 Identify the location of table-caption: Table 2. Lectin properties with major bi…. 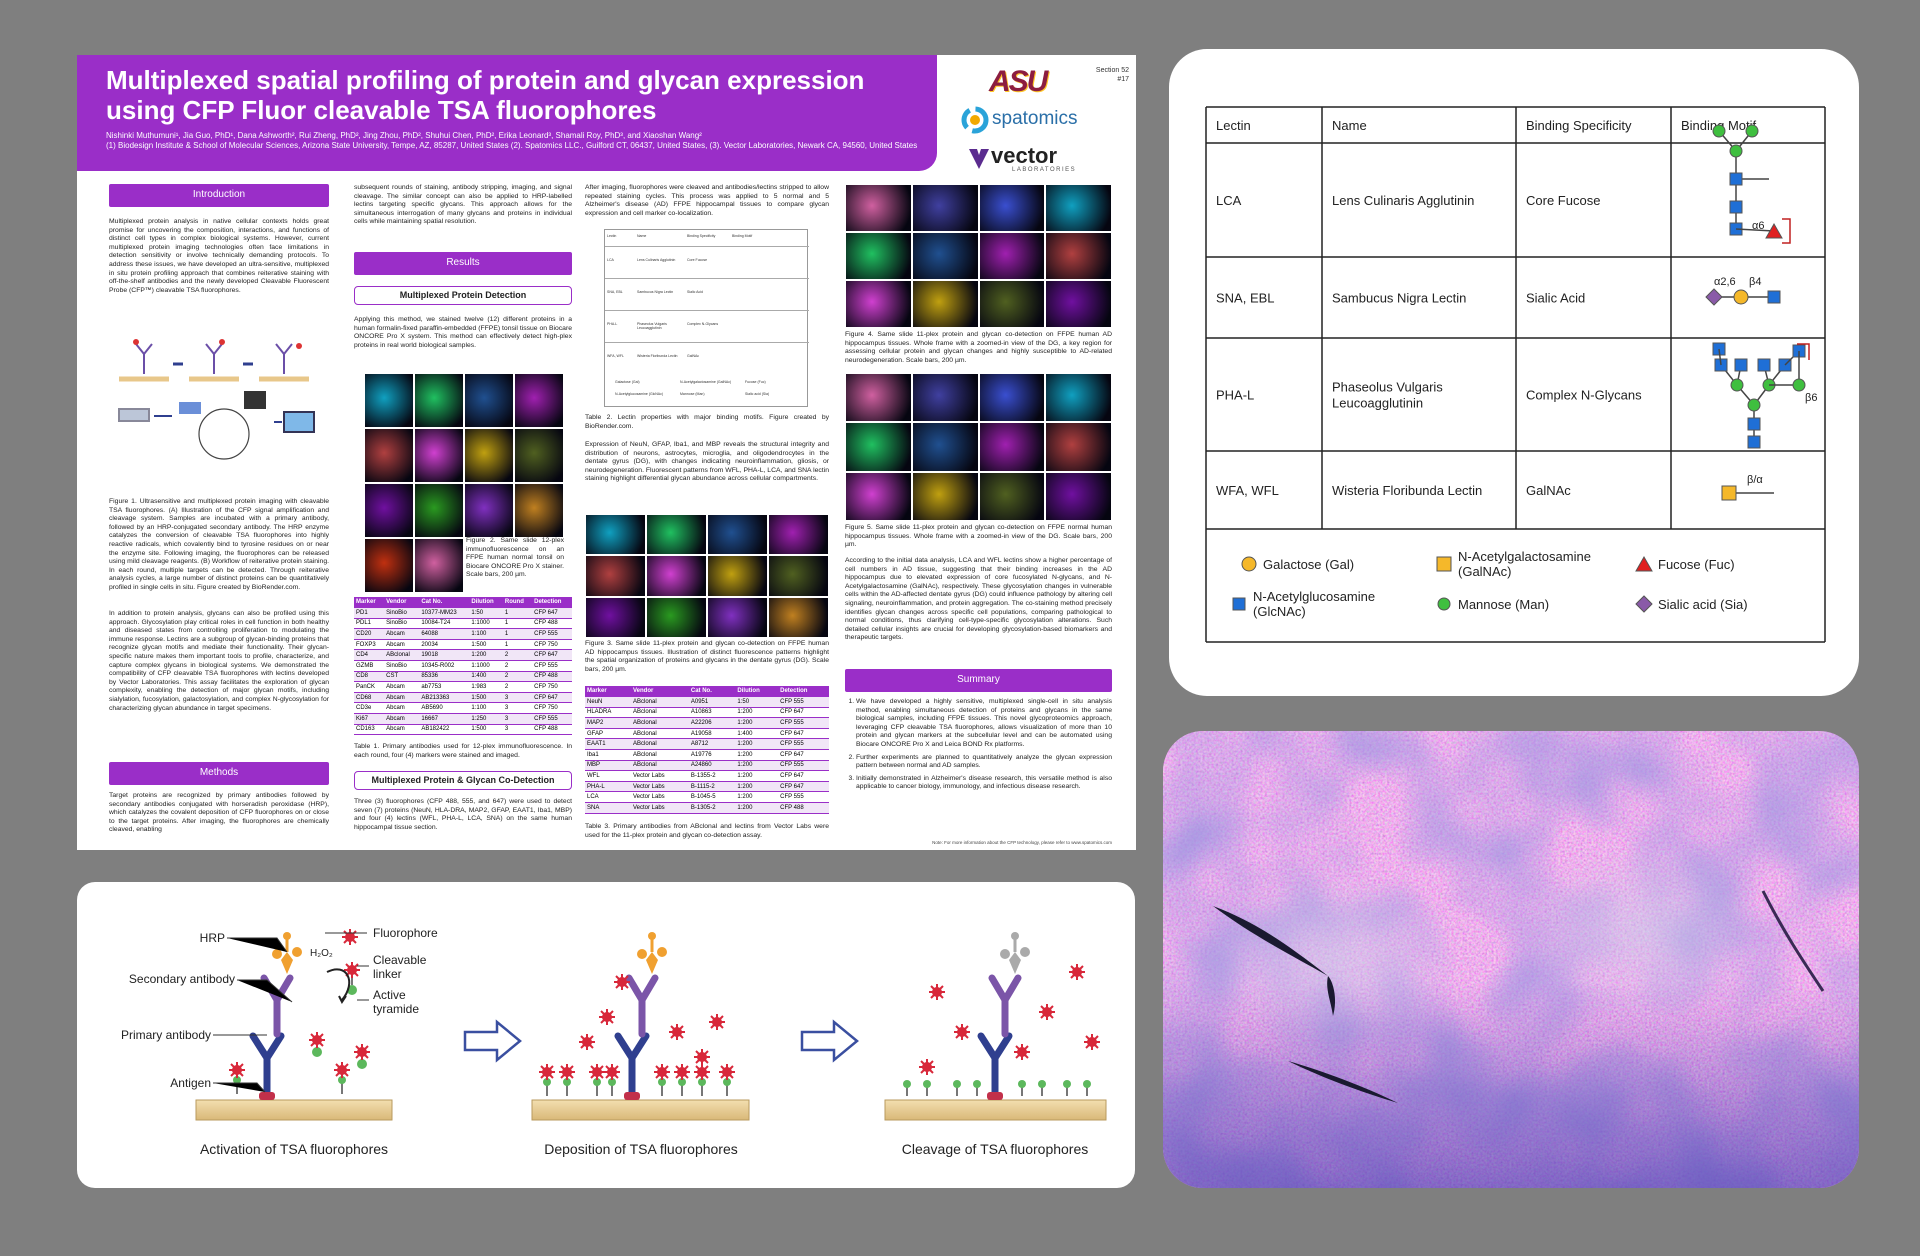
(707, 422).